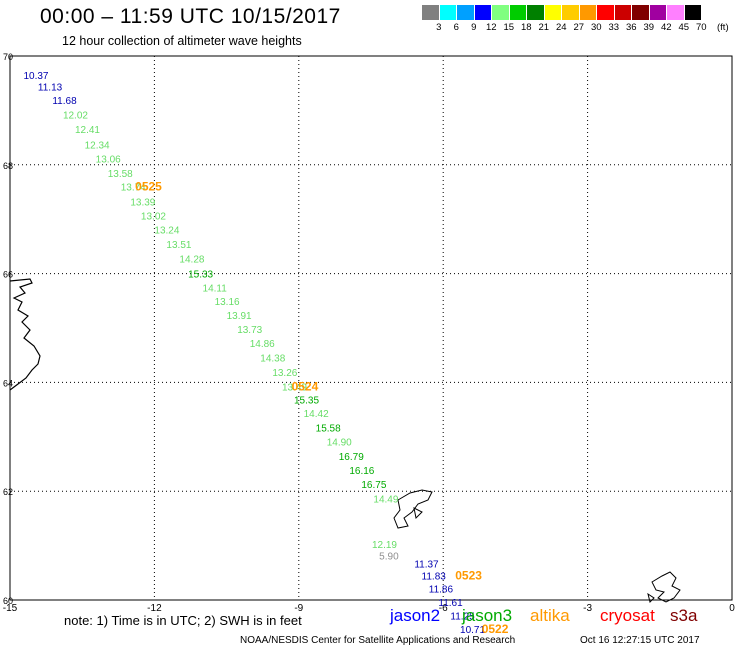 This screenshot has width=740, height=650. I want to click on lat-tick-label: 68, so click(8, 166).